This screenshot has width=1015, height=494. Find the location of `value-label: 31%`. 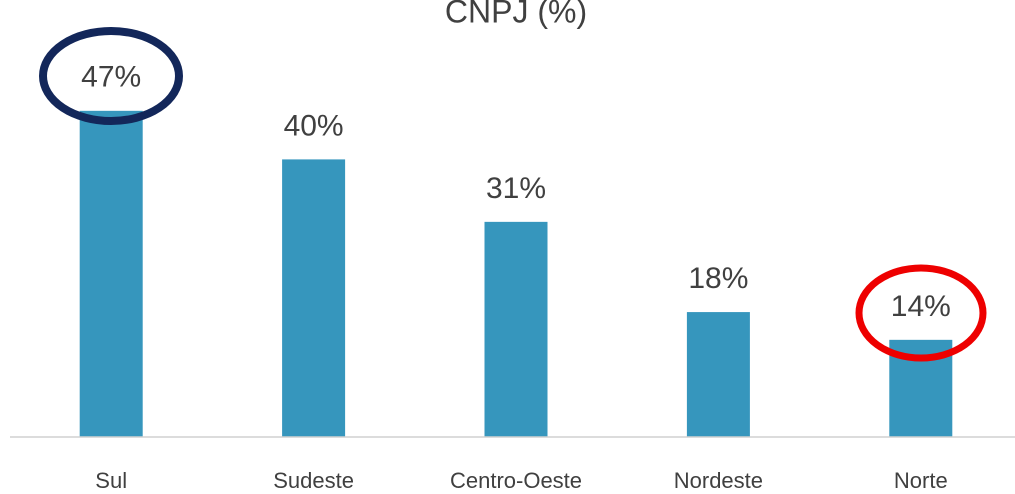

value-label: 31% is located at coordinates (516, 188).